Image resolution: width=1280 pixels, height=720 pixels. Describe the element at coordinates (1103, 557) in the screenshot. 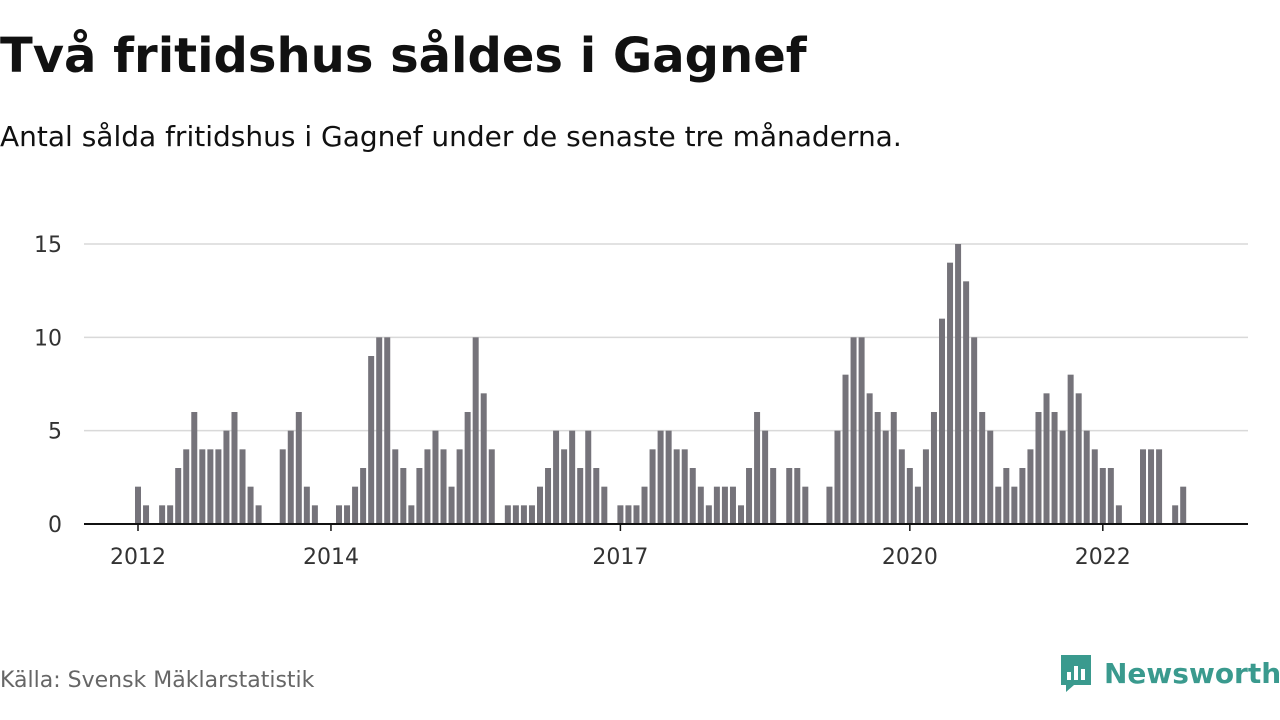

I see `x-tick-label: 2022` at that location.